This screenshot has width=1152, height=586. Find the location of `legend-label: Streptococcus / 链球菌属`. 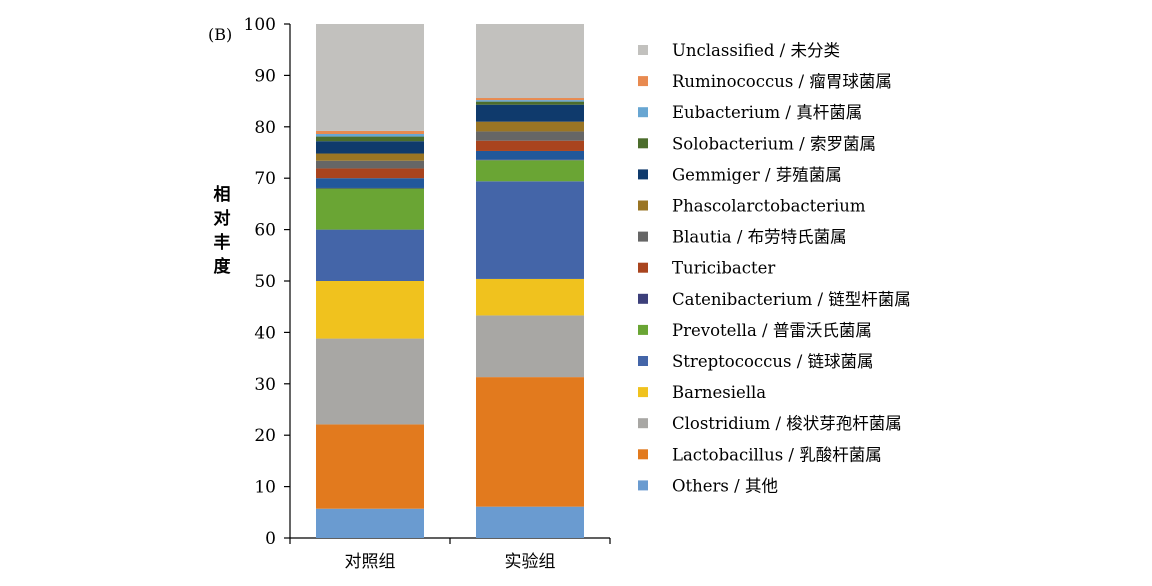

legend-label: Streptococcus / 链球菌属 is located at coordinates (773, 361).